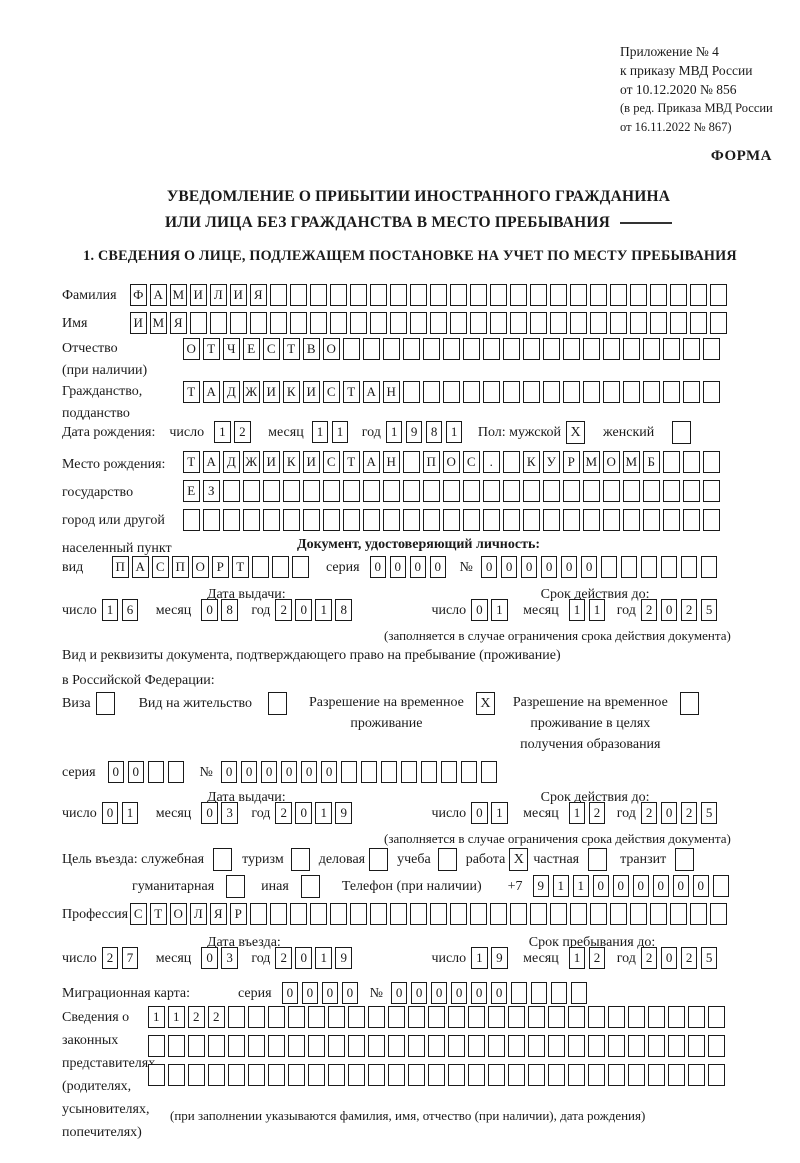 The image size is (800, 1163). Describe the element at coordinates (229, 958) in the screenshot. I see `form-cell: 3` at that location.